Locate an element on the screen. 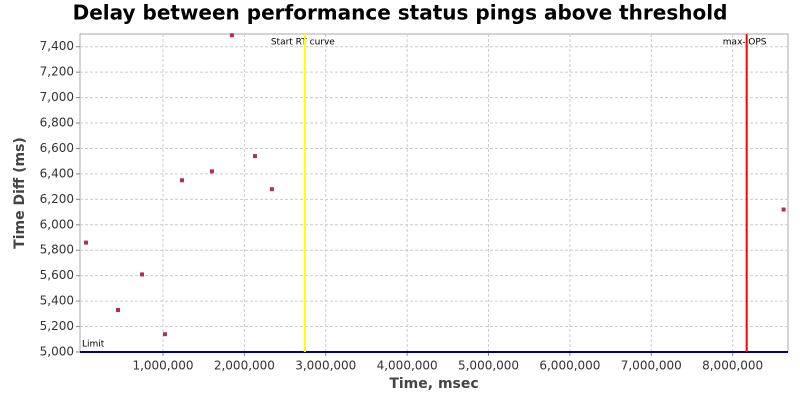  x-tick-label: 1,000,000 is located at coordinates (162, 366).